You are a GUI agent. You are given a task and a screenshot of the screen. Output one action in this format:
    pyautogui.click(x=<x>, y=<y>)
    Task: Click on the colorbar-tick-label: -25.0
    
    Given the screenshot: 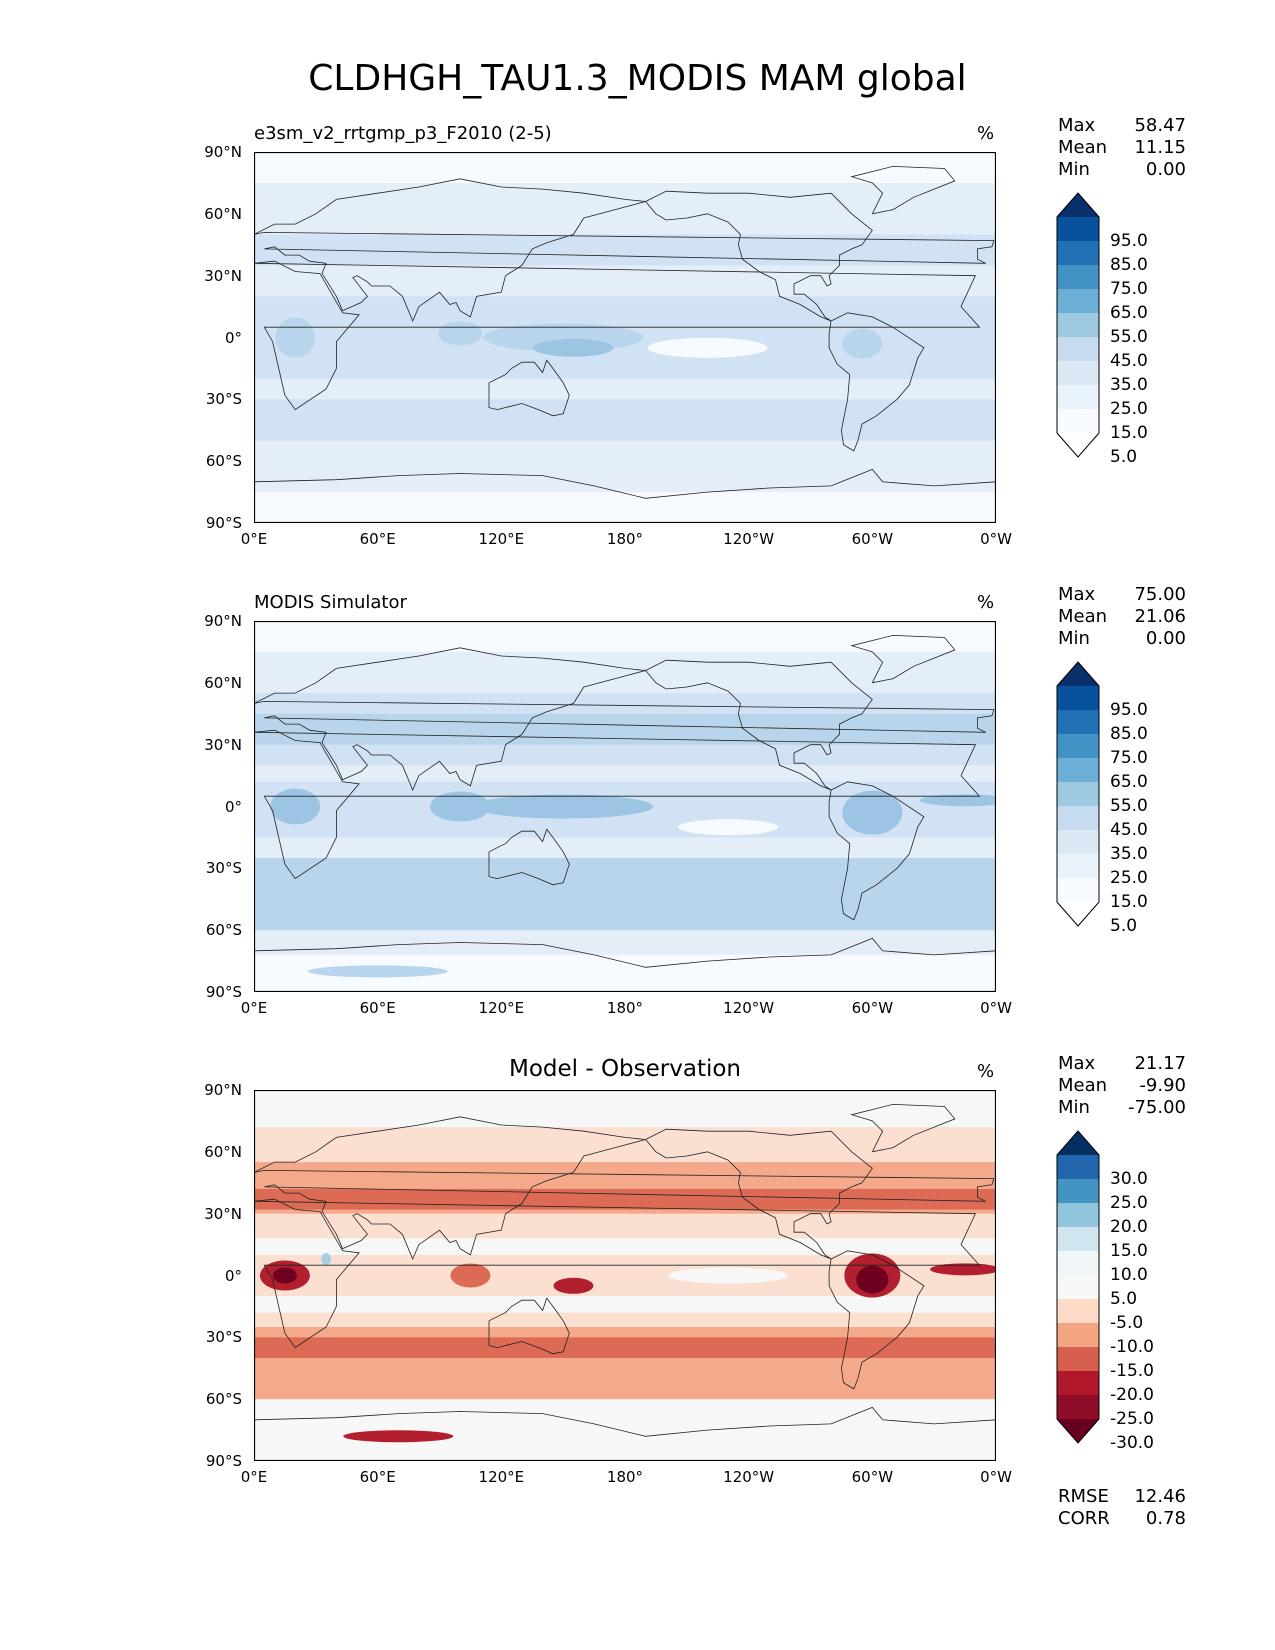 What is the action you would take?
    pyautogui.click(x=1132, y=1419)
    